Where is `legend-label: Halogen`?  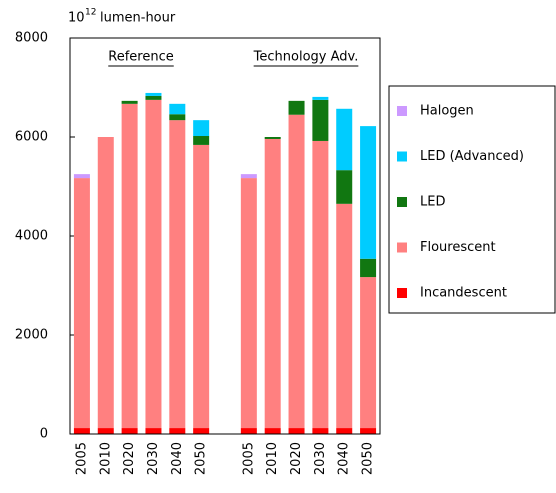 legend-label: Halogen is located at coordinates (447, 111).